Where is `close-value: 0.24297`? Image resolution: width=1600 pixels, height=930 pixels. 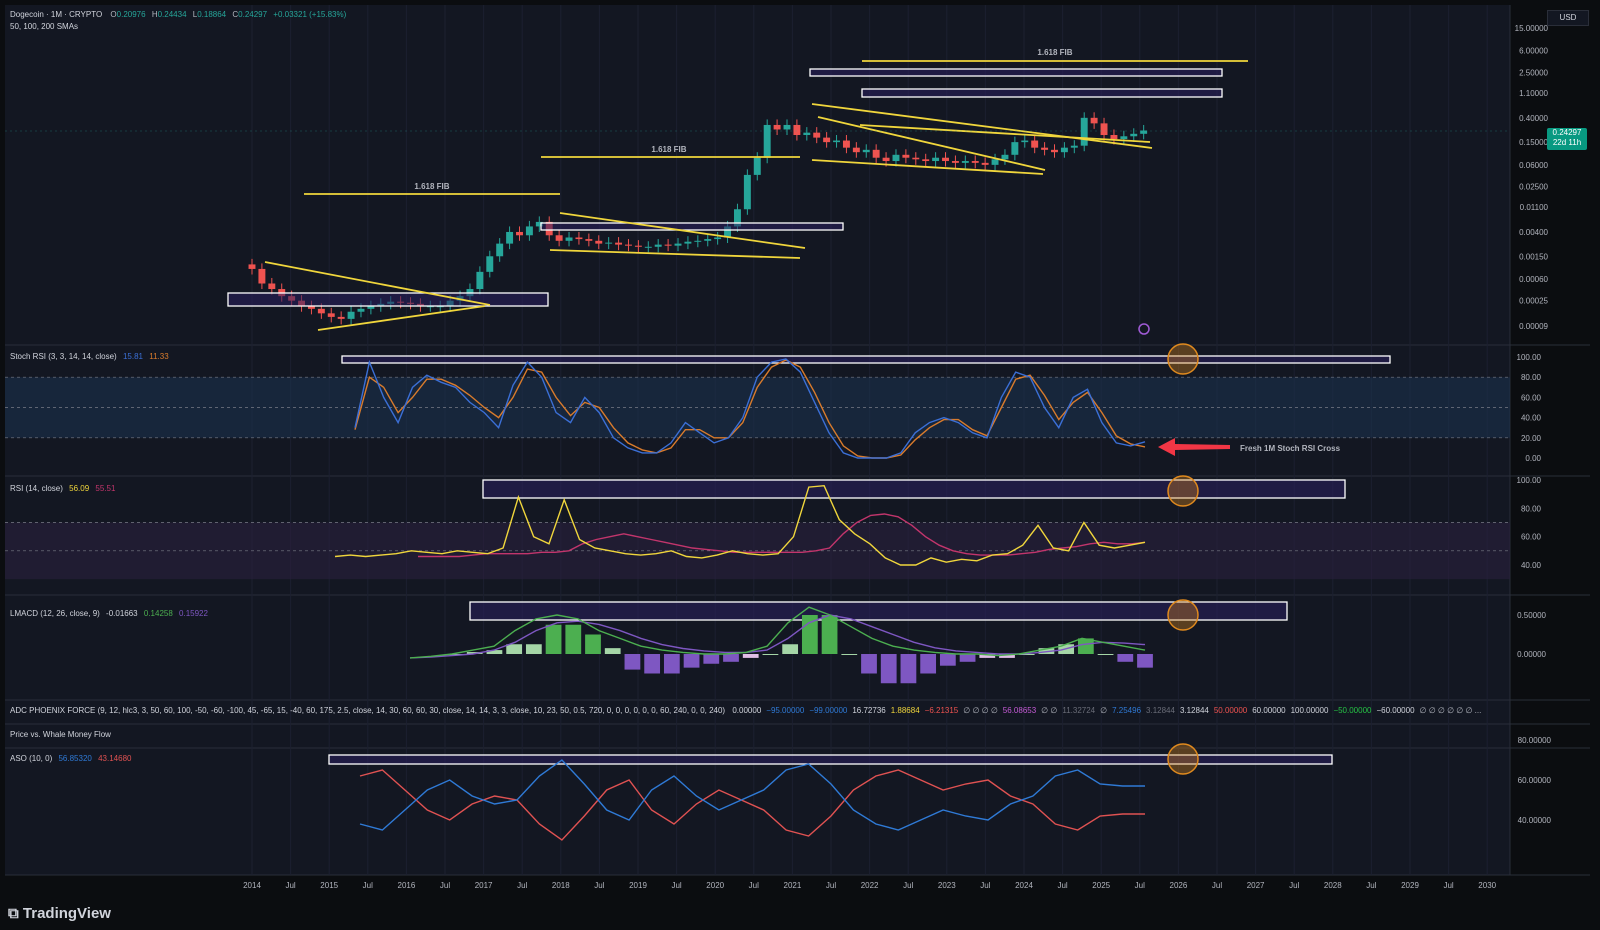
close-value: 0.24297 is located at coordinates (253, 14).